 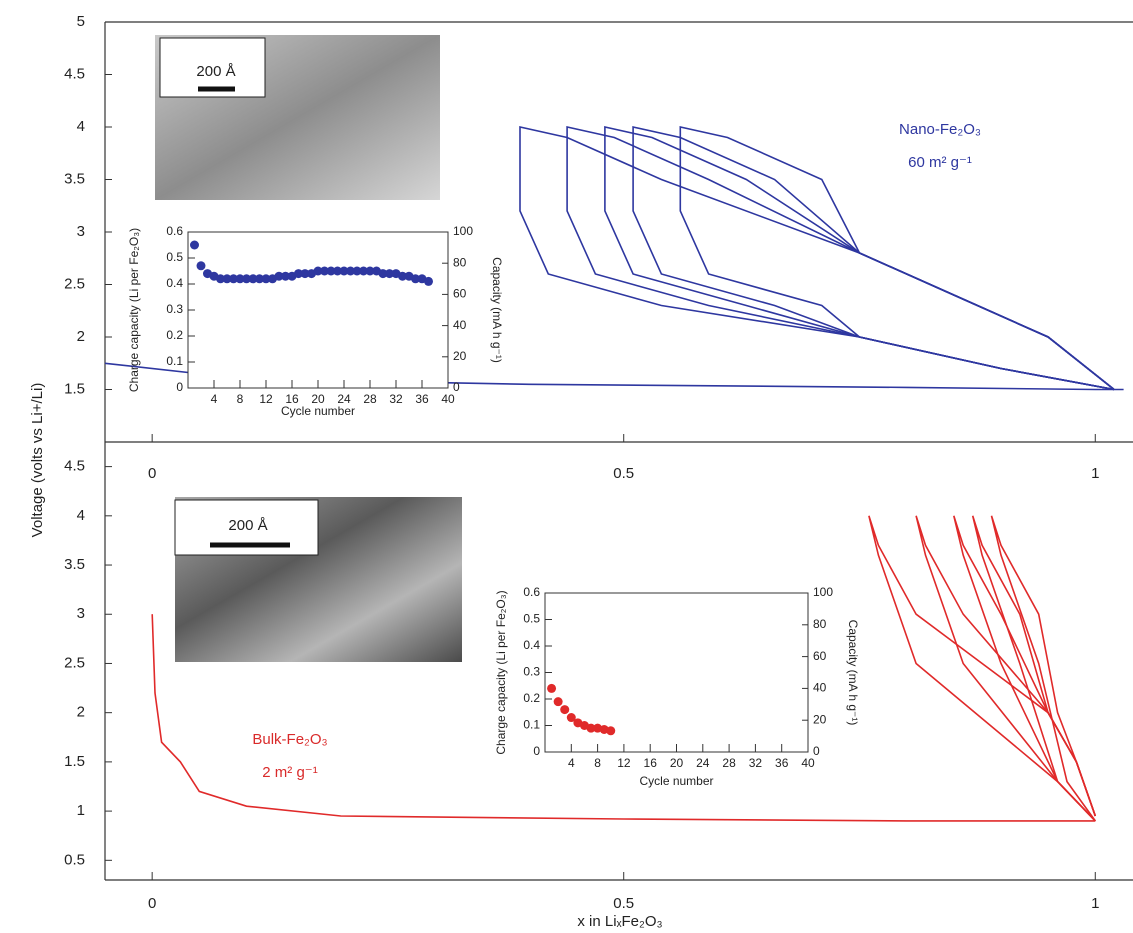 I want to click on y-tick-label: 5, so click(x=81, y=21).